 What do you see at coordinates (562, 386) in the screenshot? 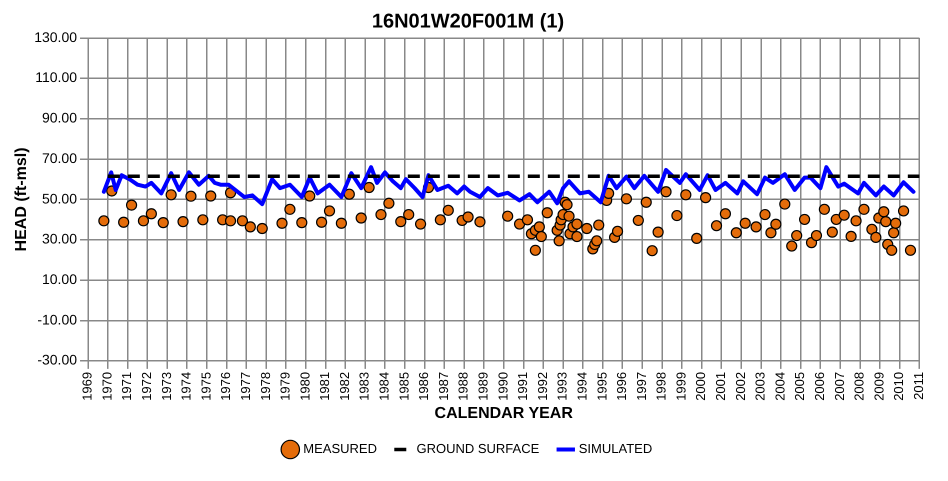
I see `x-tick-label: 1993` at bounding box center [562, 386].